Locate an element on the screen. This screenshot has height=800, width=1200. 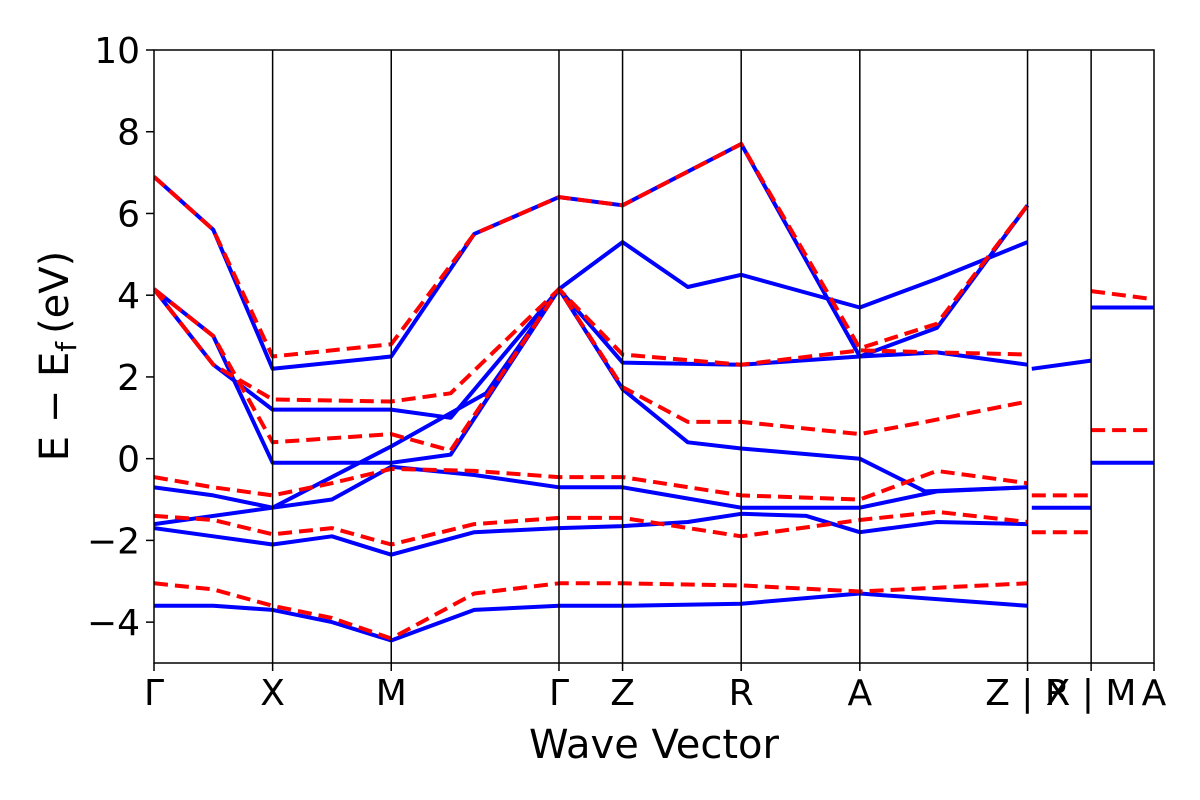
y-ticks: 10 8 6 4 2 0 −2 −4 is located at coordinates (120, 337).